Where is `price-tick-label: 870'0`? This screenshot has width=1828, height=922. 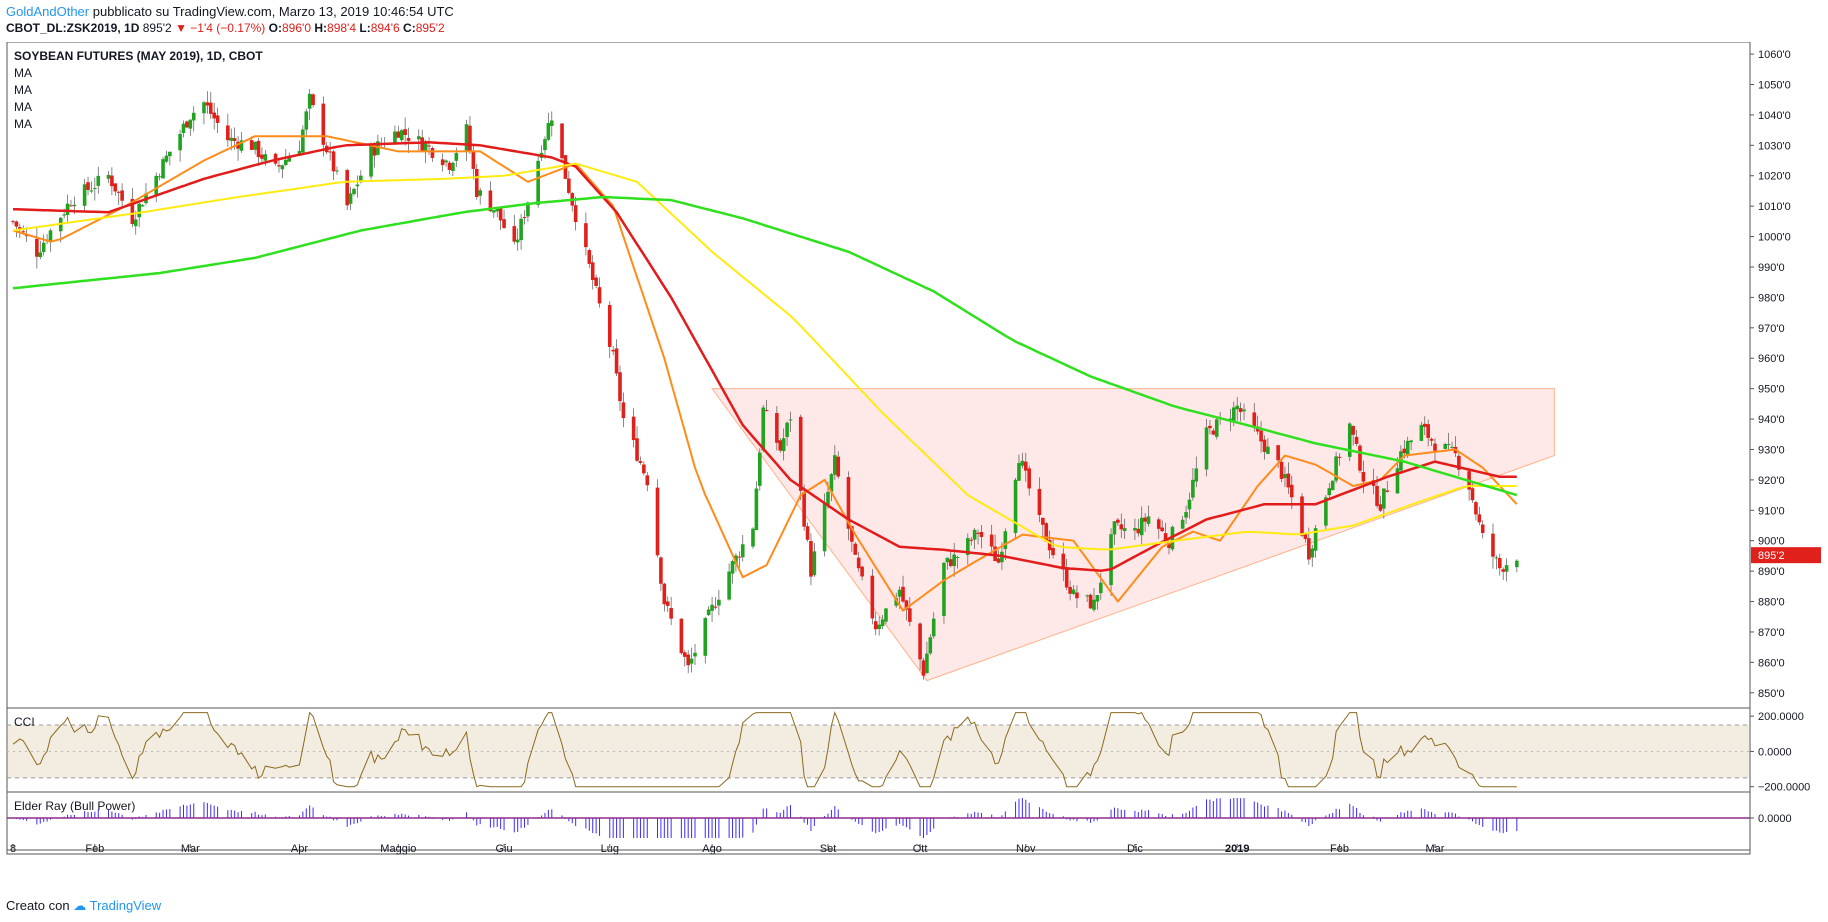
price-tick-label: 870'0 is located at coordinates (1771, 633).